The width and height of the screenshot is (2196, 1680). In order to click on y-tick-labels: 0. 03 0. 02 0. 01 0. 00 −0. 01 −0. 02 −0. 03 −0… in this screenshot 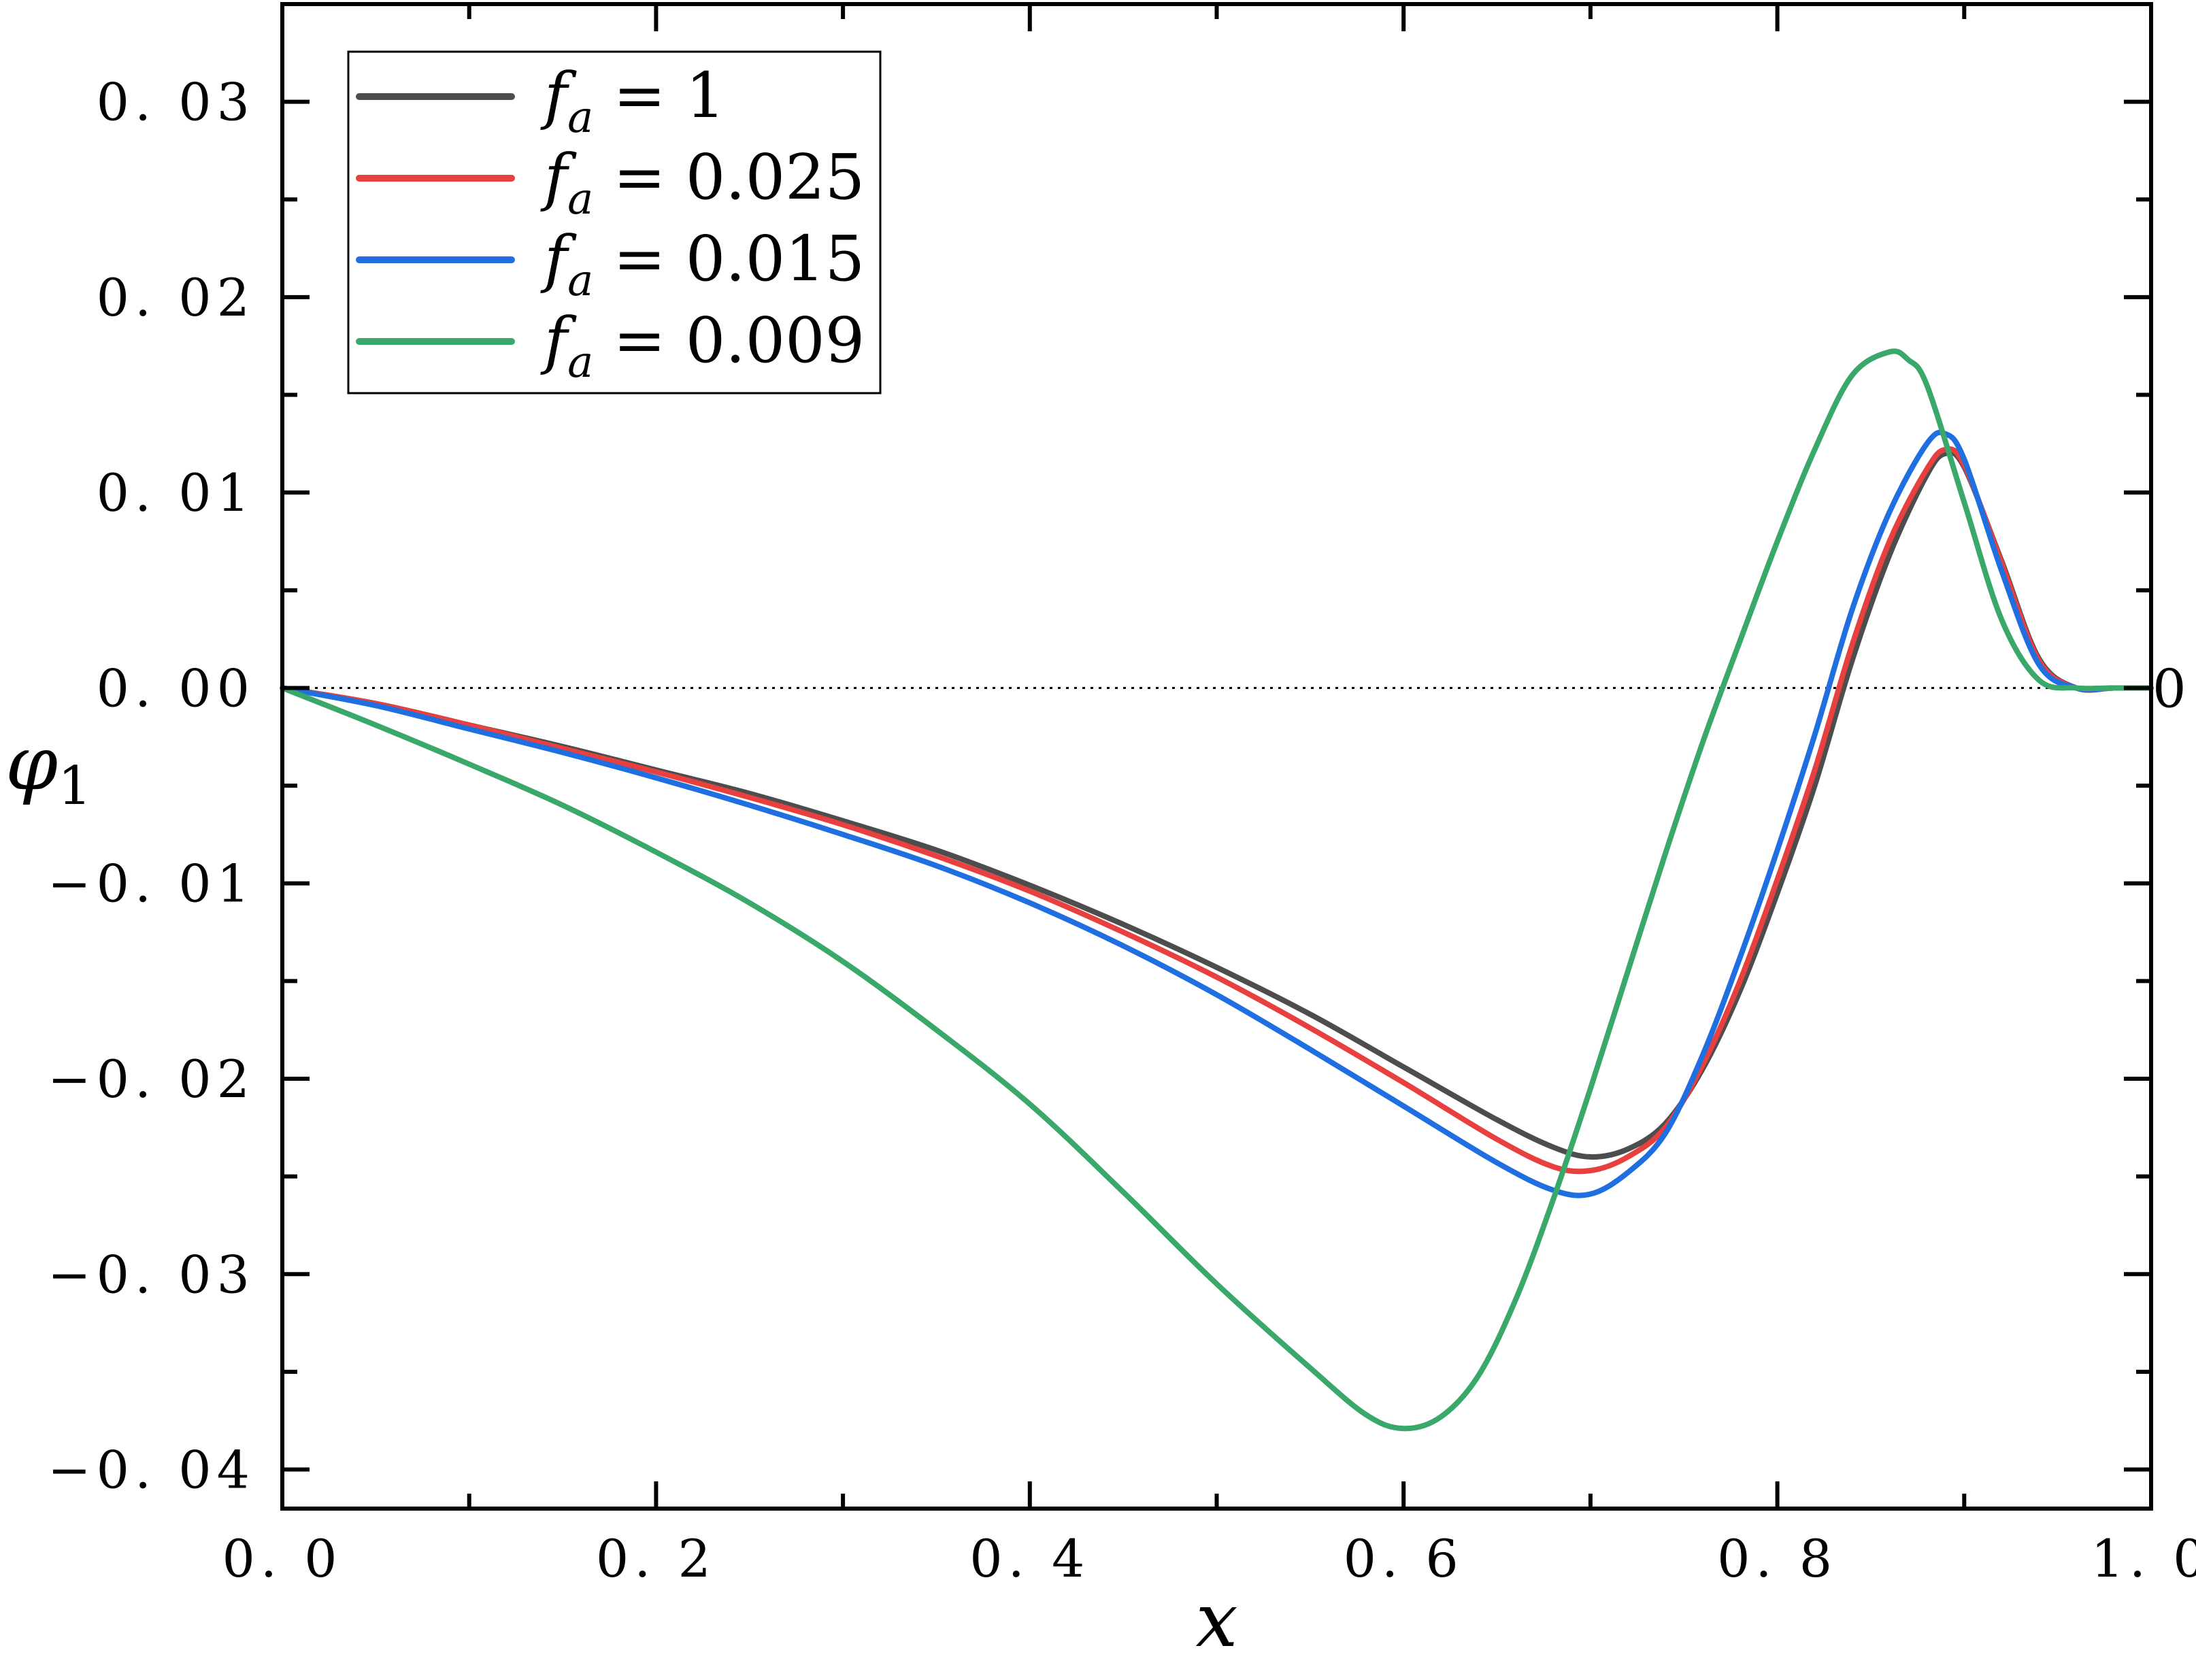, I will do `click(151, 786)`.